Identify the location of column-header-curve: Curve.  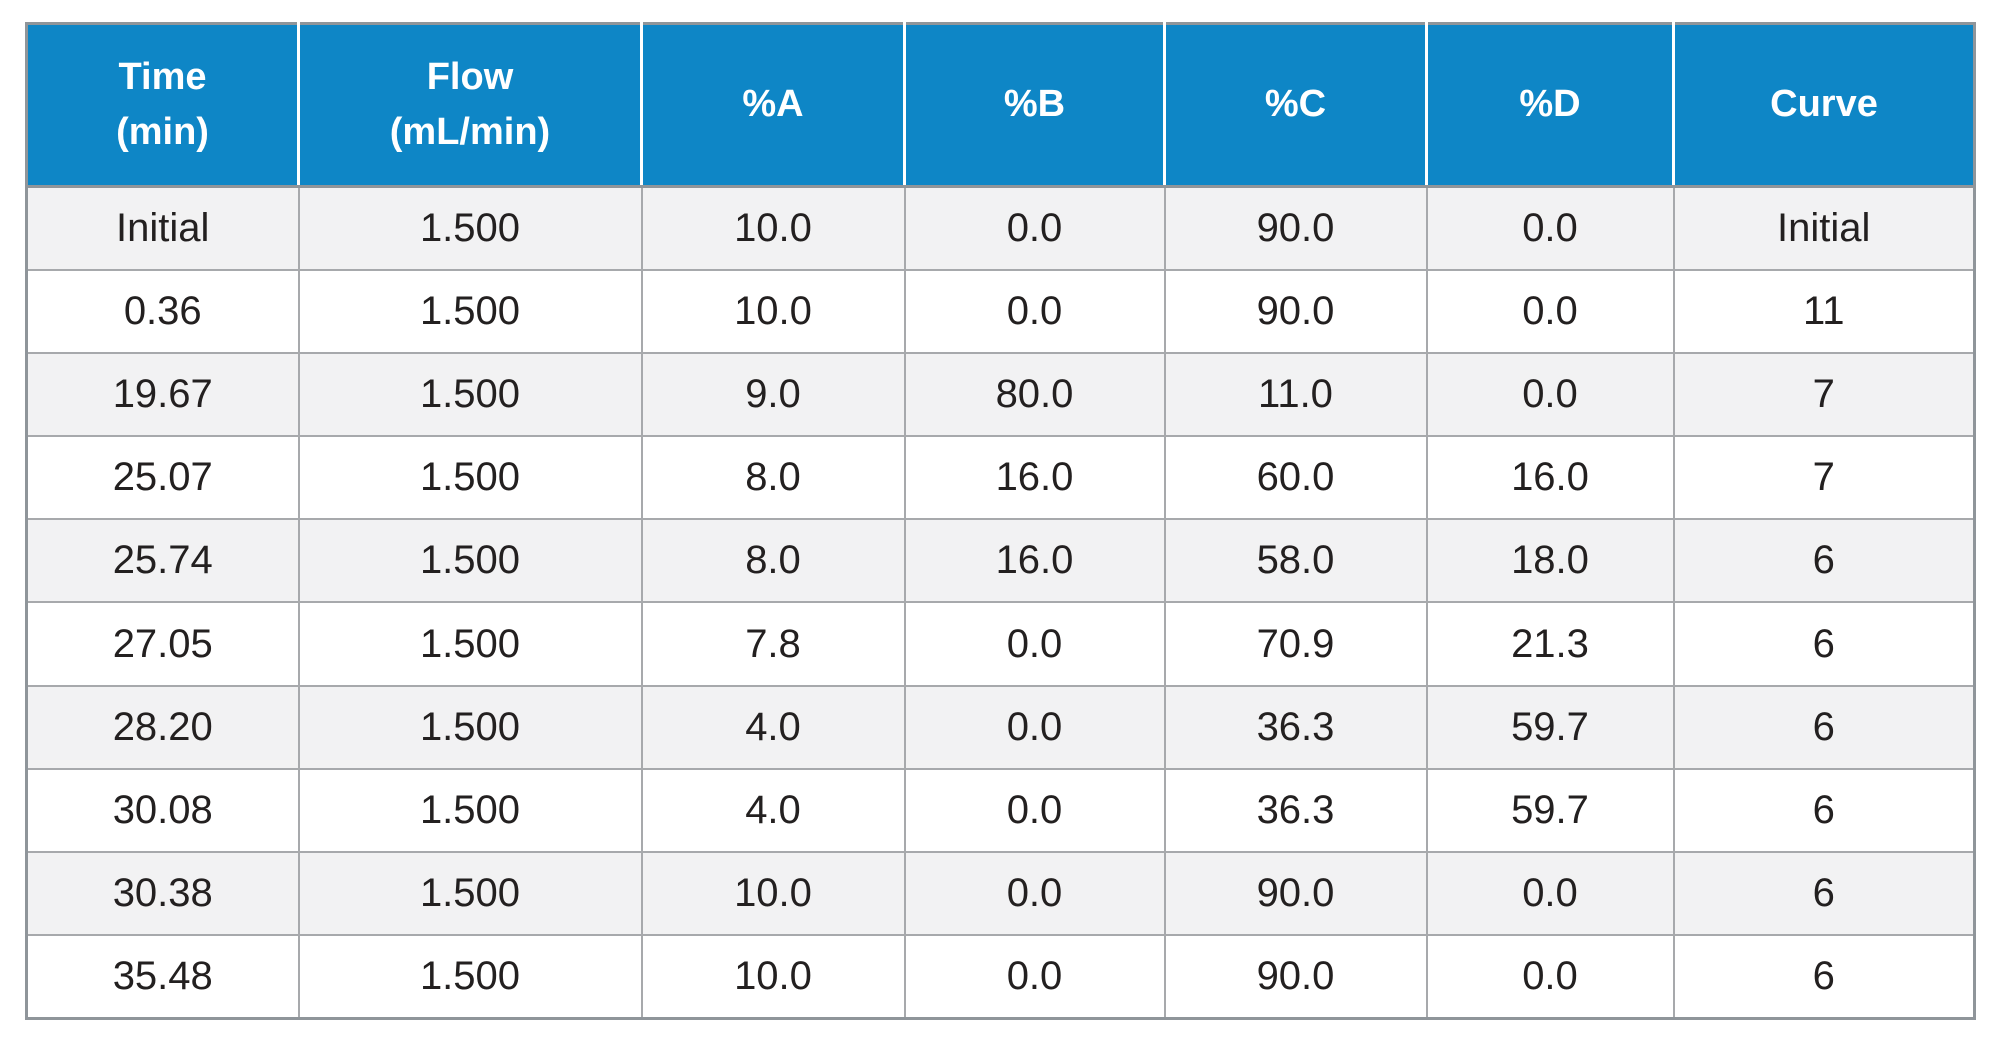
(1823, 105).